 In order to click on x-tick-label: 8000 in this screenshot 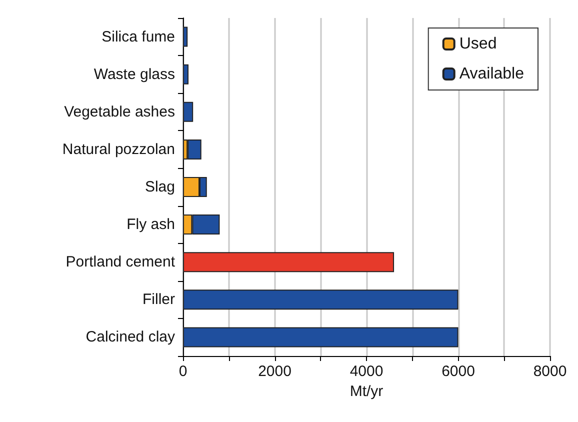, I will do `click(550, 371)`.